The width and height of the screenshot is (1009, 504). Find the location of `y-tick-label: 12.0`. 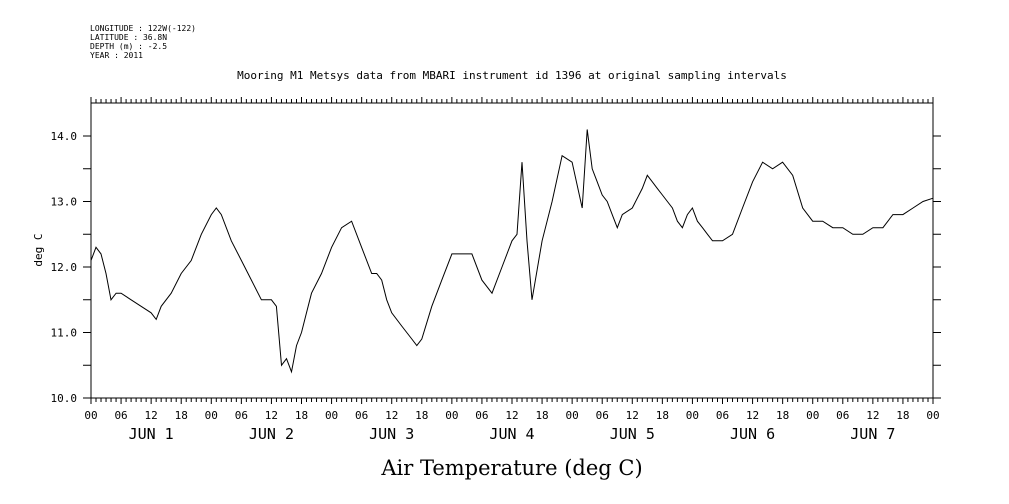

y-tick-label: 12.0 is located at coordinates (64, 267).